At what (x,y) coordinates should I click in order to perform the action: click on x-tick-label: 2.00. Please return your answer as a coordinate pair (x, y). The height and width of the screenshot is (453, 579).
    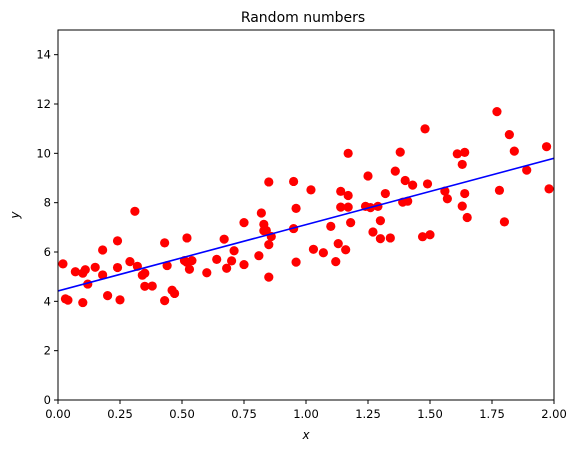
    Looking at the image, I should click on (554, 414).